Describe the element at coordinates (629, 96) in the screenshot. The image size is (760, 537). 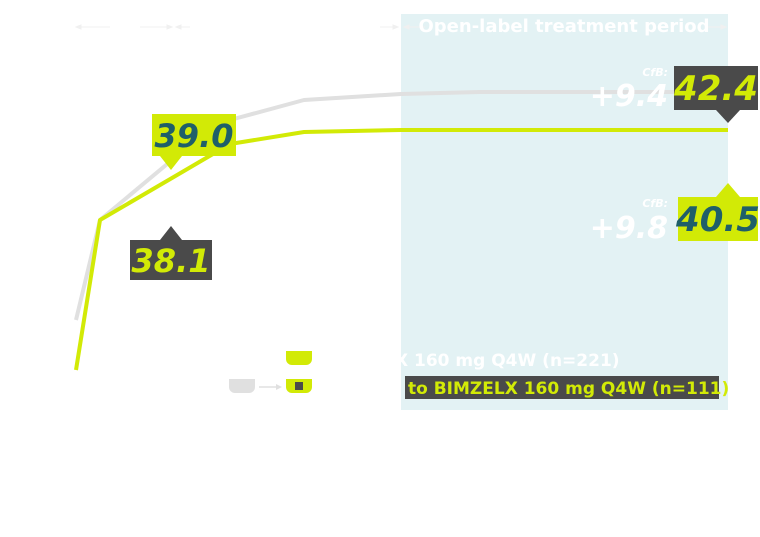
I see `cfb-value-grey: +9.4` at that location.